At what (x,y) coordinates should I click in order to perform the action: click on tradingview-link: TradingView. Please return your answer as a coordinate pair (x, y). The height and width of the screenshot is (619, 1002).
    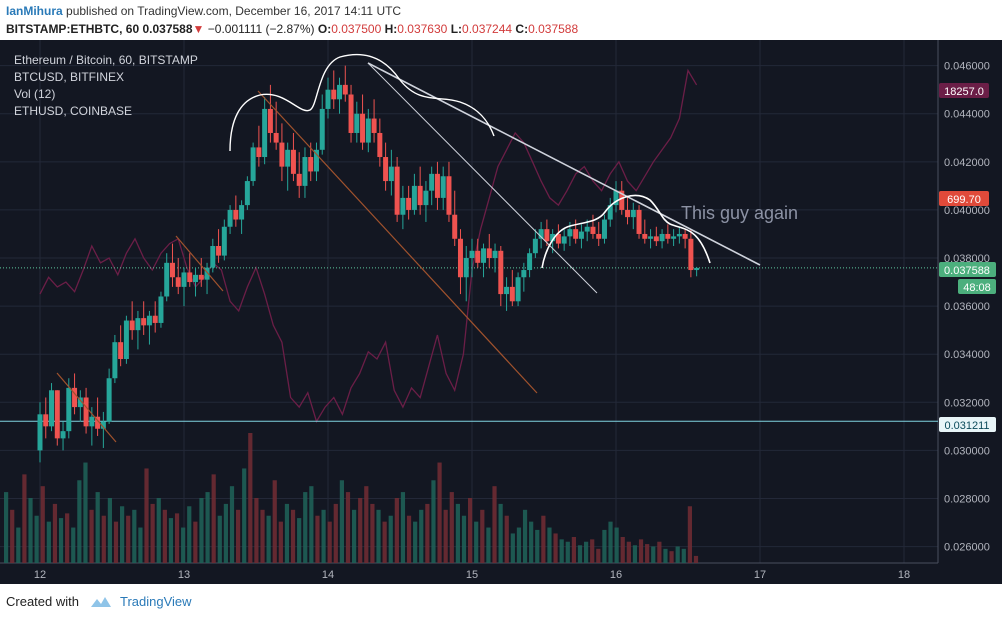
    Looking at the image, I should click on (156, 601).